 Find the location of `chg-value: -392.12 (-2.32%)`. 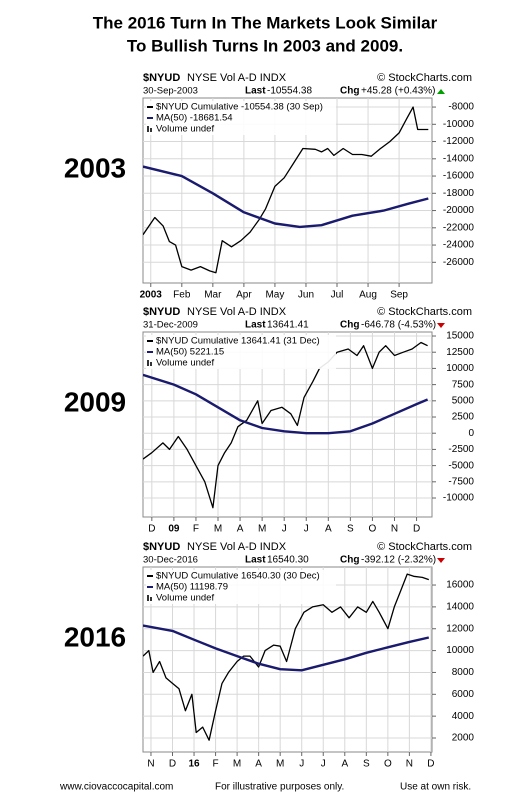

chg-value: -392.12 (-2.32%) is located at coordinates (398, 560).